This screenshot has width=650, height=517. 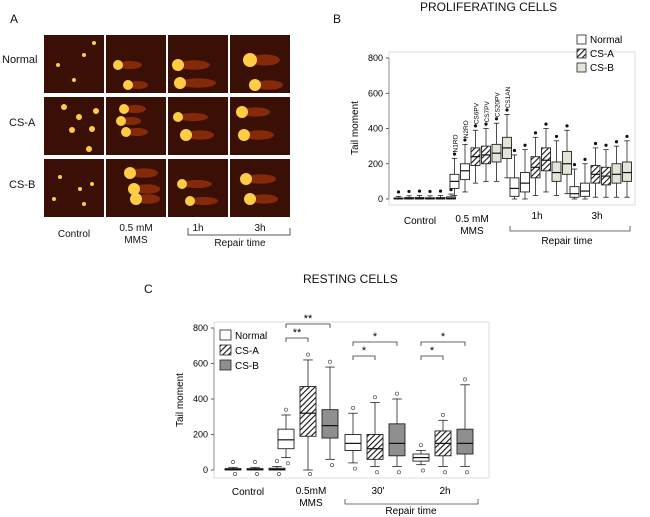 What do you see at coordinates (498, 105) in the screenshot?
I see `sample-label: CS20PV` at bounding box center [498, 105].